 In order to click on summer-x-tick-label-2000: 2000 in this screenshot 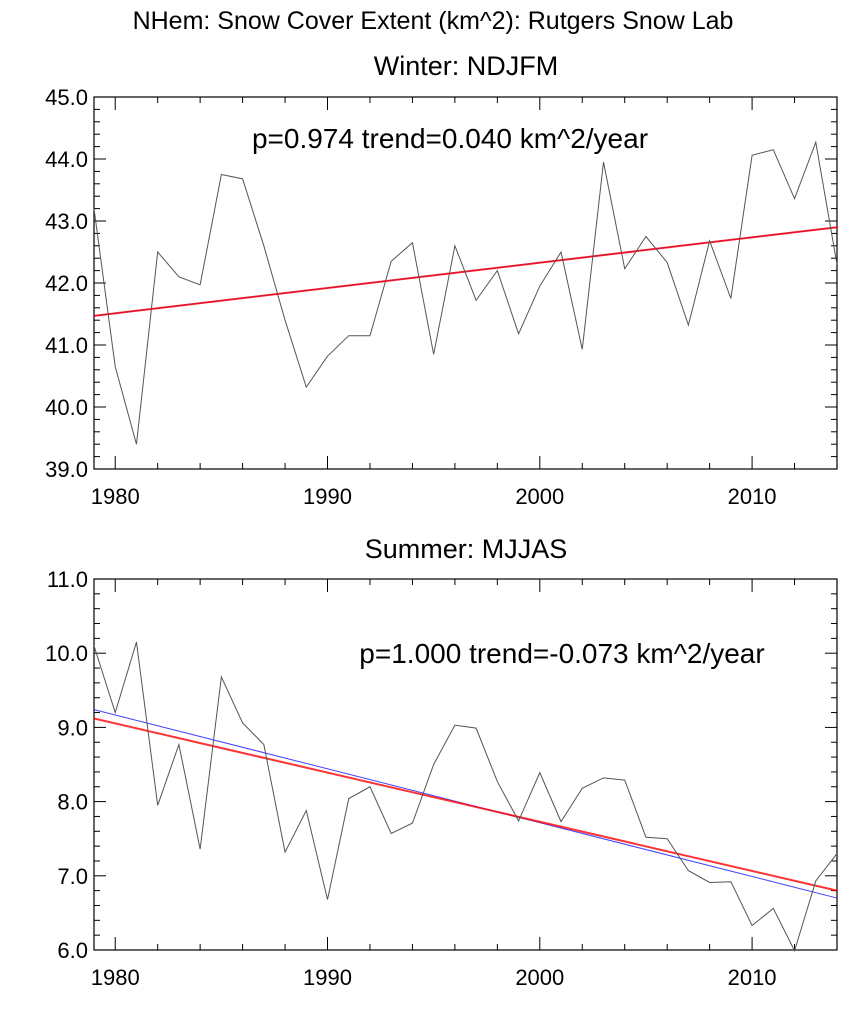, I will do `click(539, 977)`.